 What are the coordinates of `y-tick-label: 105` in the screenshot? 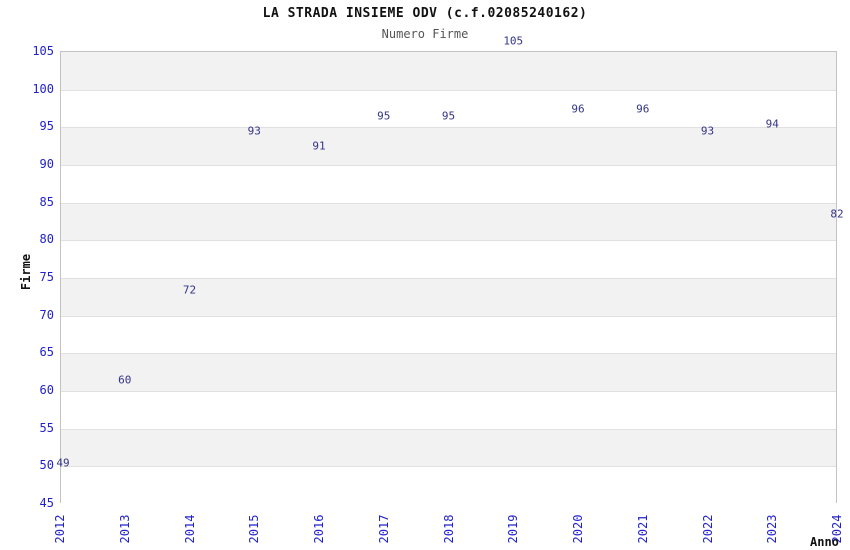 It's located at (43, 51).